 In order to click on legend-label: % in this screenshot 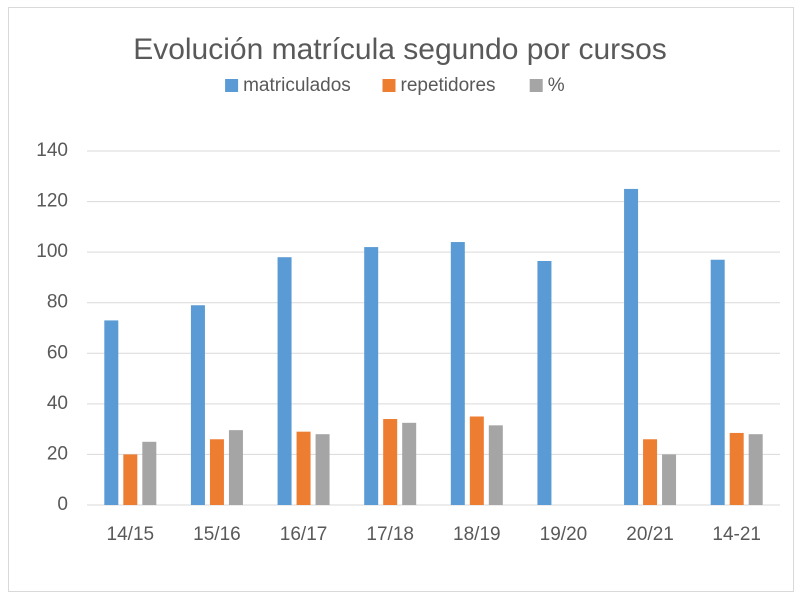, I will do `click(556, 85)`.